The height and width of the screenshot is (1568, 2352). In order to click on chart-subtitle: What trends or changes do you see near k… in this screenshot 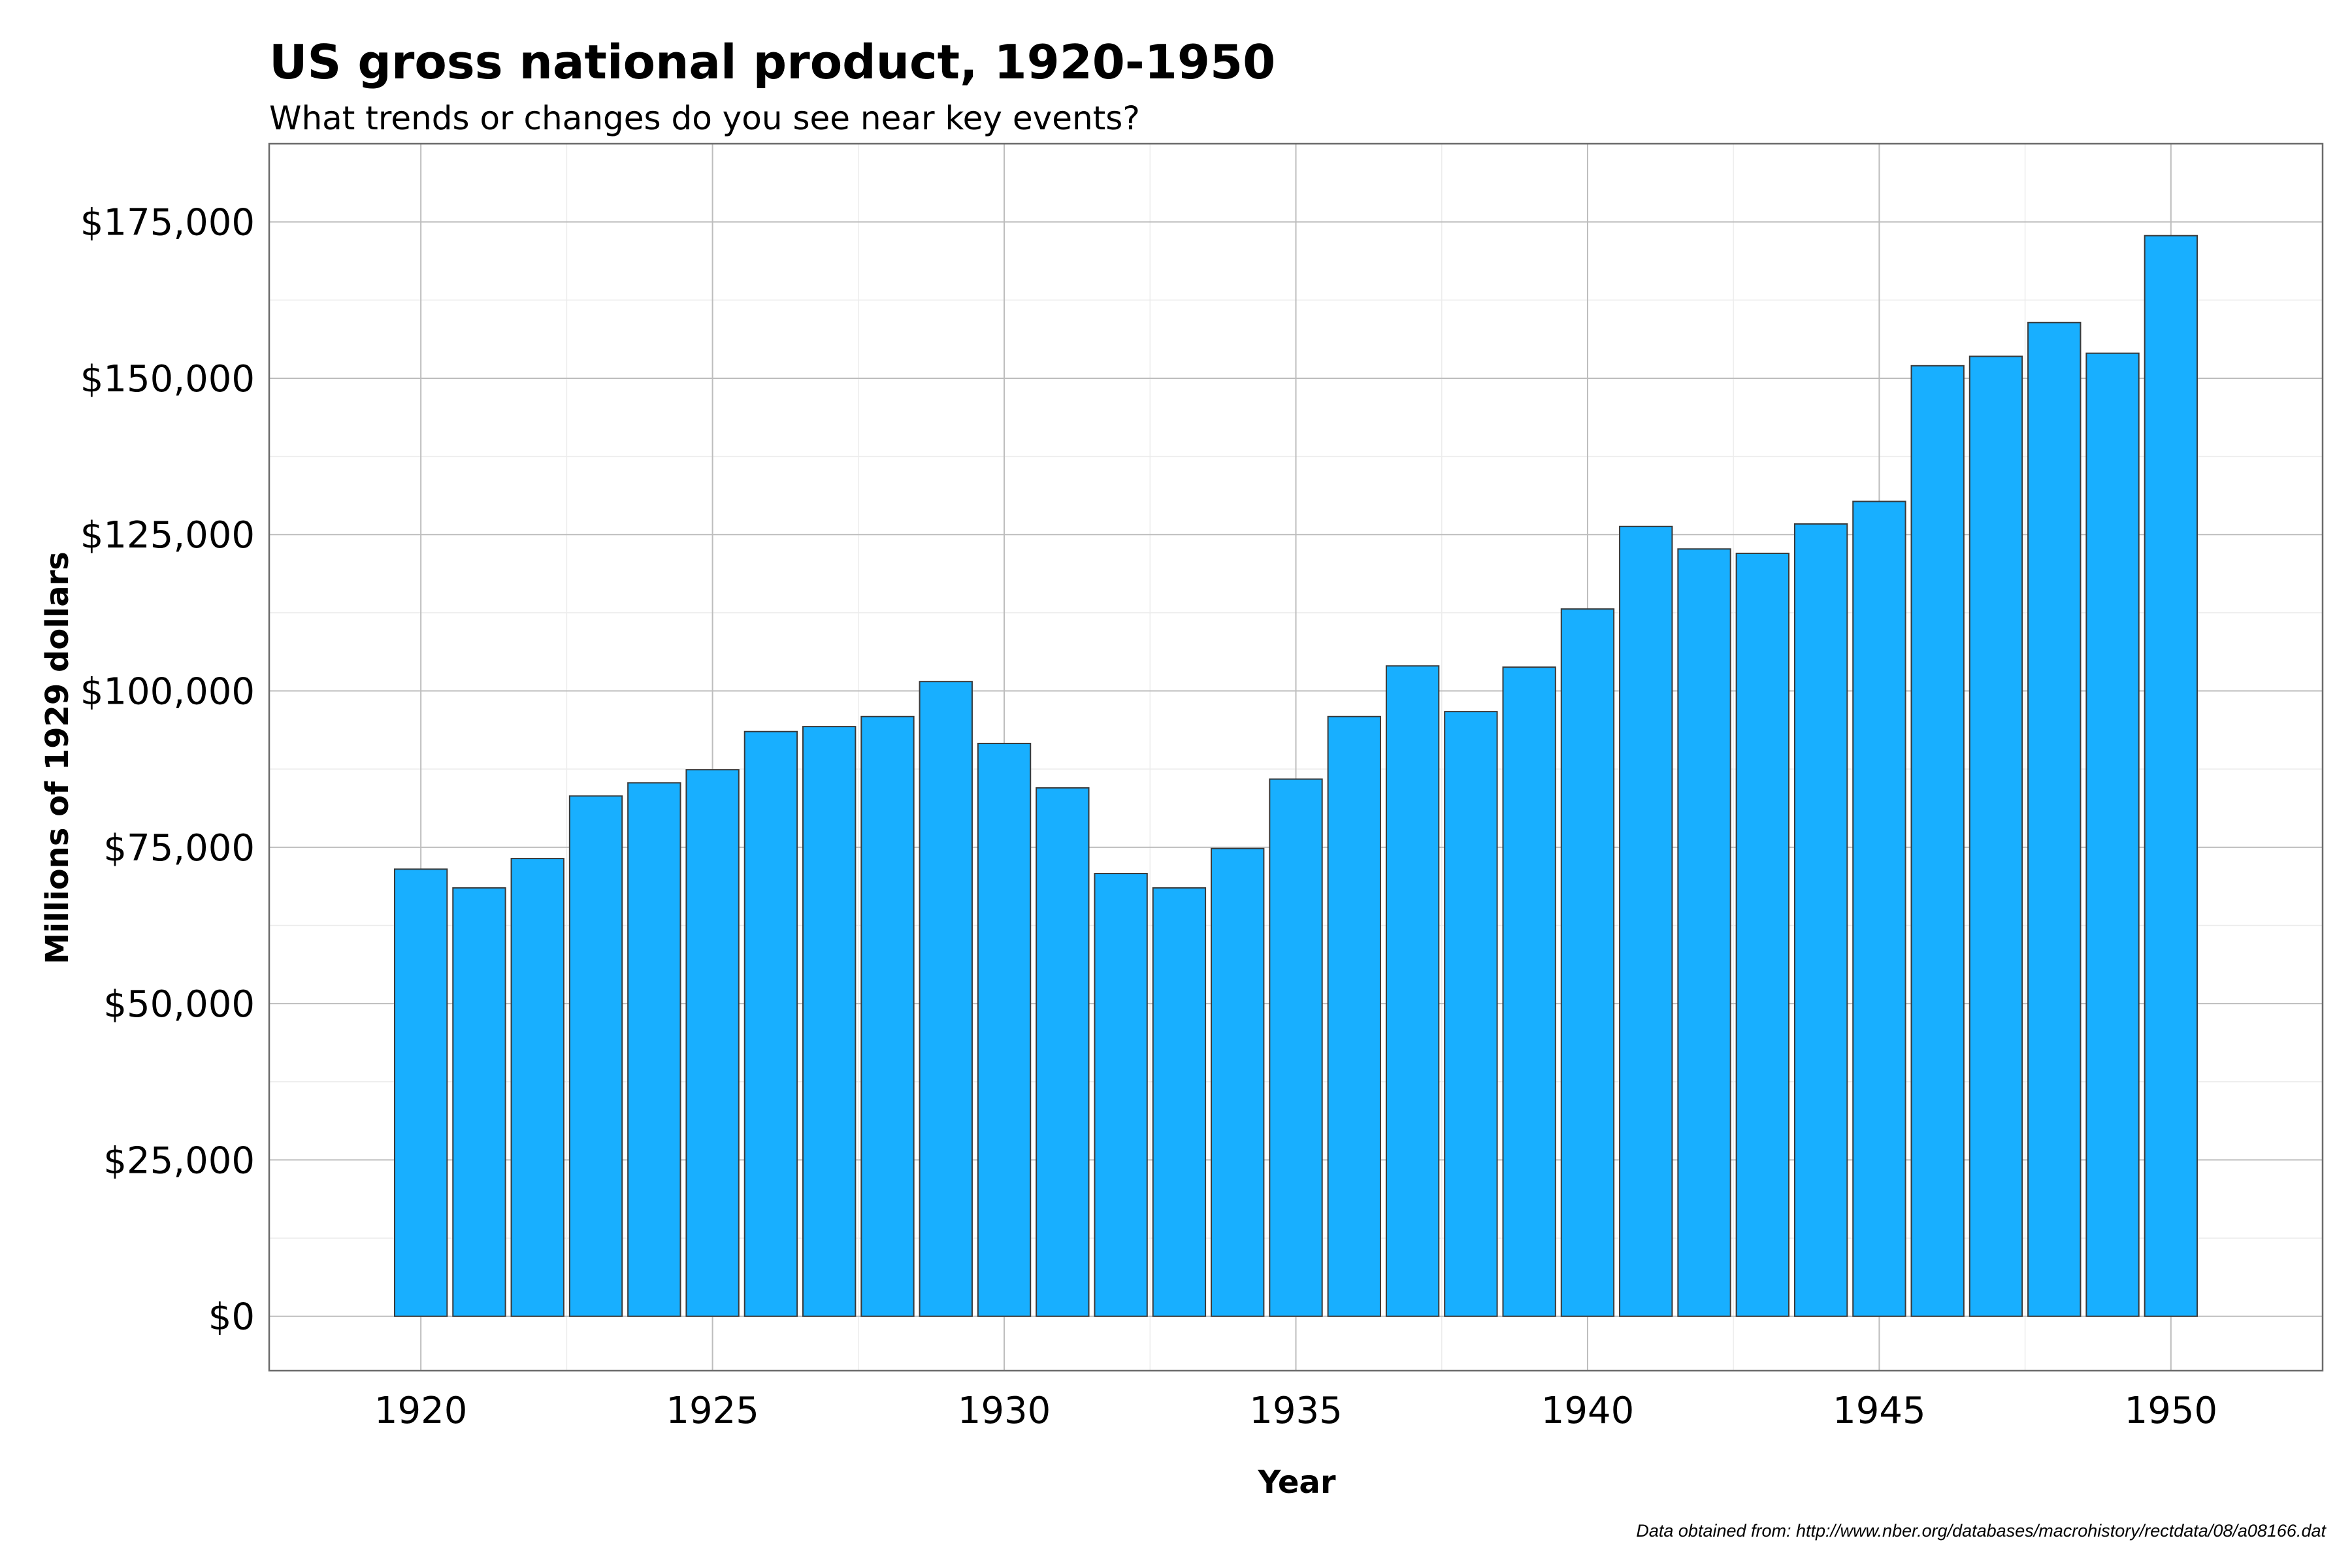, I will do `click(704, 118)`.